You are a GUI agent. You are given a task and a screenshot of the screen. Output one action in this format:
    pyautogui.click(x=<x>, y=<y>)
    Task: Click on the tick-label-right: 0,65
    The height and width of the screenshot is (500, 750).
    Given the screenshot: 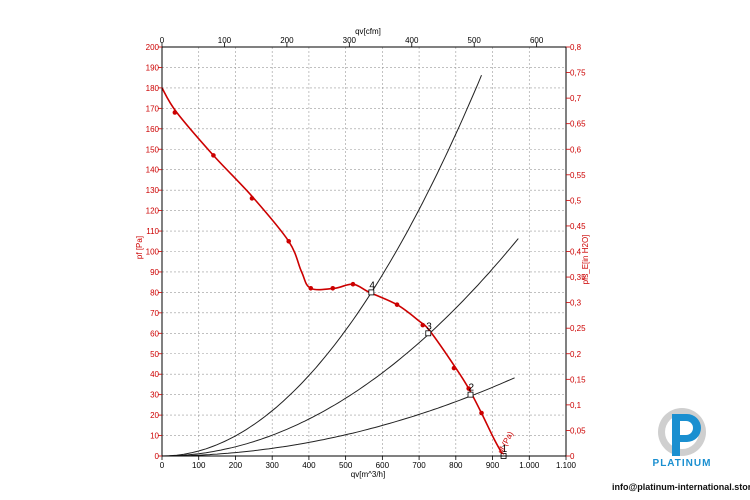 What is the action you would take?
    pyautogui.click(x=578, y=124)
    